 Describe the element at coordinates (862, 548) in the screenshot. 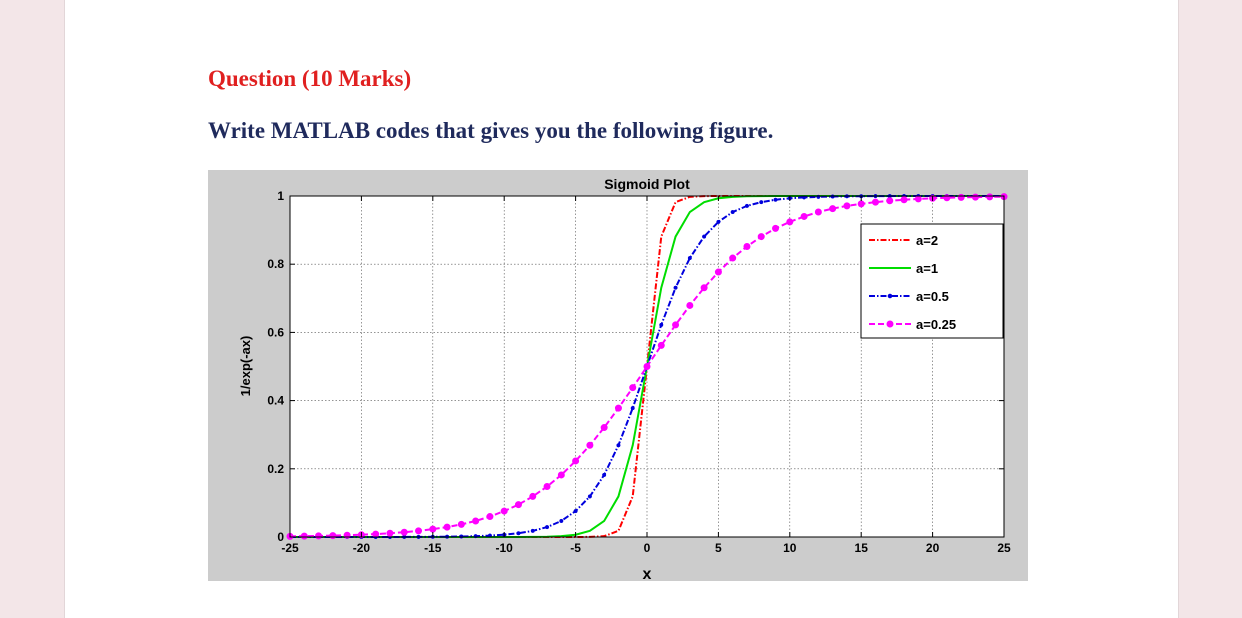

I see `x-tick-label: 15` at that location.